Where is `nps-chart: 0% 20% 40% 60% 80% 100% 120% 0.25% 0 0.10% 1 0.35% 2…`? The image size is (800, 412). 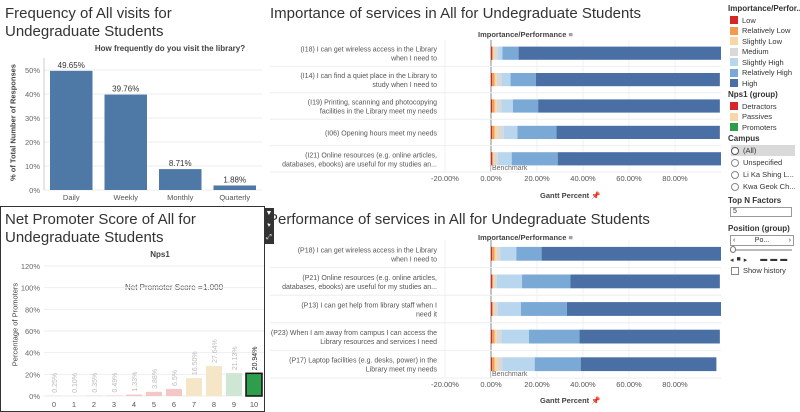
nps-chart: 0% 20% 40% 60% 80% 100% 120% 0.25% 0 0.10% 1 0.35% 2… is located at coordinates (142, 335).